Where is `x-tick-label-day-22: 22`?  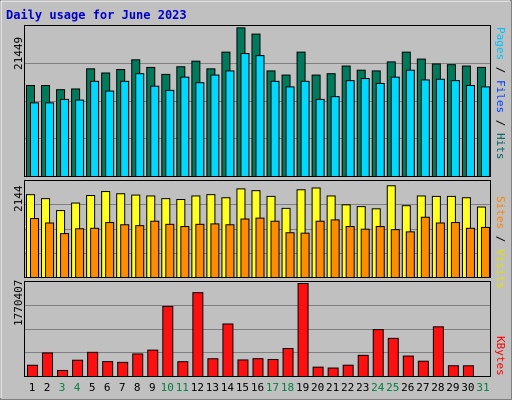
x-tick-label-day-22: 22 is located at coordinates (348, 387).